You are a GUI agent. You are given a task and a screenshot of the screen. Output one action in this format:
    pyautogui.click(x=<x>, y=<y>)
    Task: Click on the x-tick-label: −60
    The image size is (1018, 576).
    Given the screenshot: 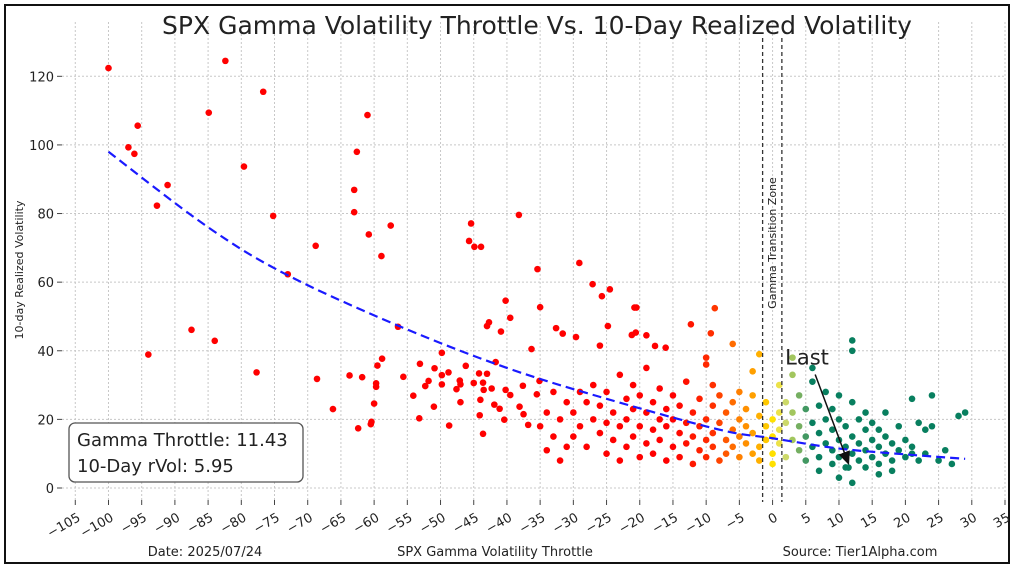 What is the action you would take?
    pyautogui.click(x=366, y=523)
    